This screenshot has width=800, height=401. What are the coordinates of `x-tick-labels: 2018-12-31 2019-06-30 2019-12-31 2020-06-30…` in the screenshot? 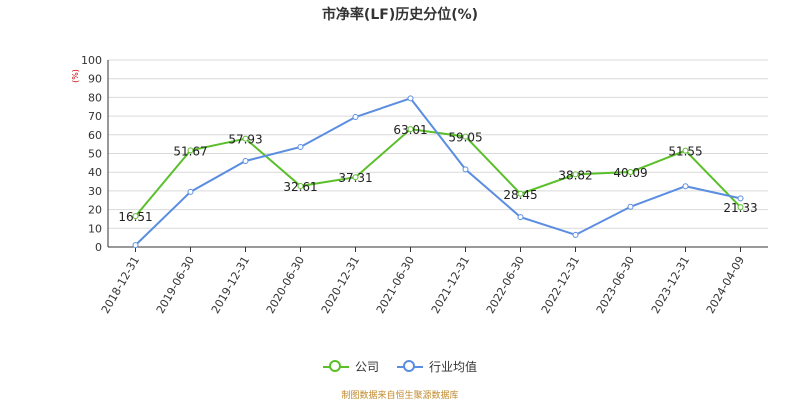 It's located at (423, 285).